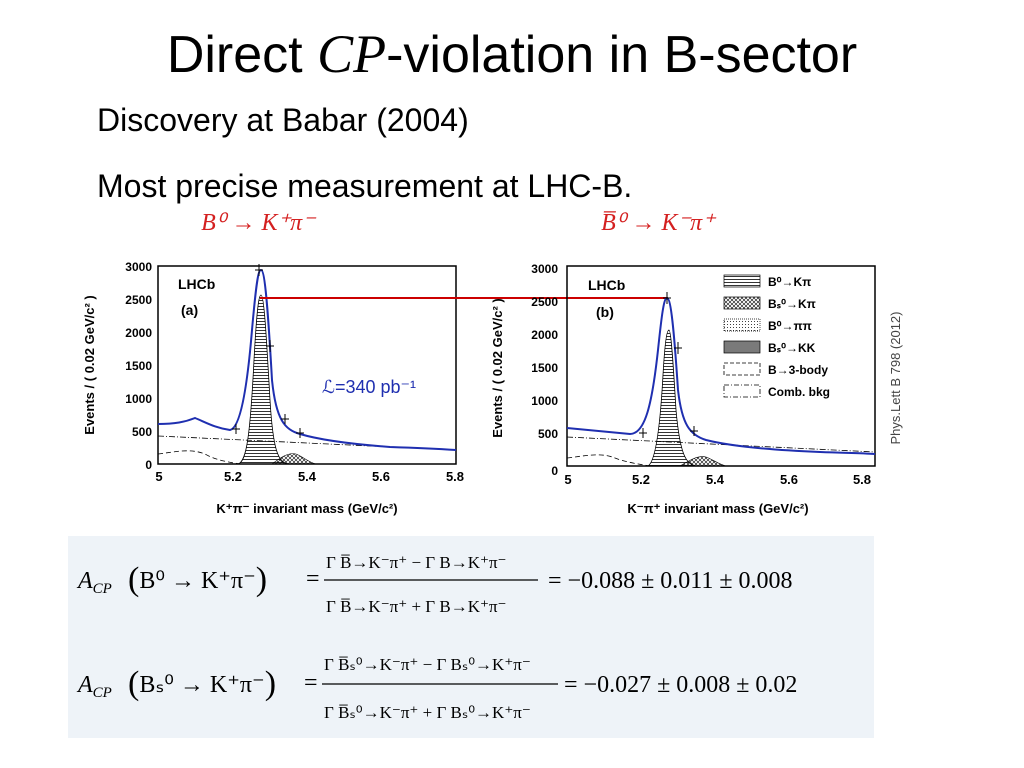  I want to click on right-xtick-5: 5, so click(567, 479).